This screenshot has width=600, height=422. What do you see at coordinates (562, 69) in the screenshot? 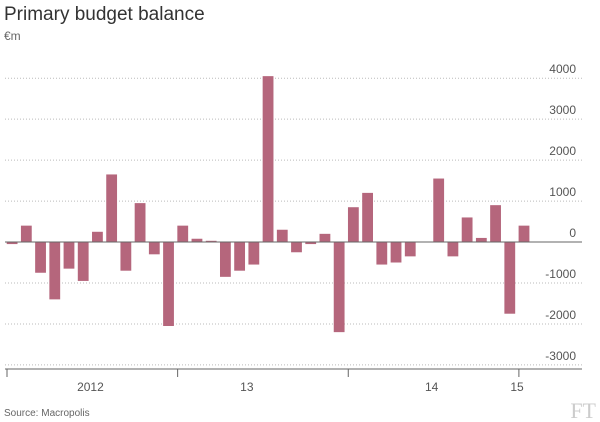
I see `y-tick-label: 4000` at bounding box center [562, 69].